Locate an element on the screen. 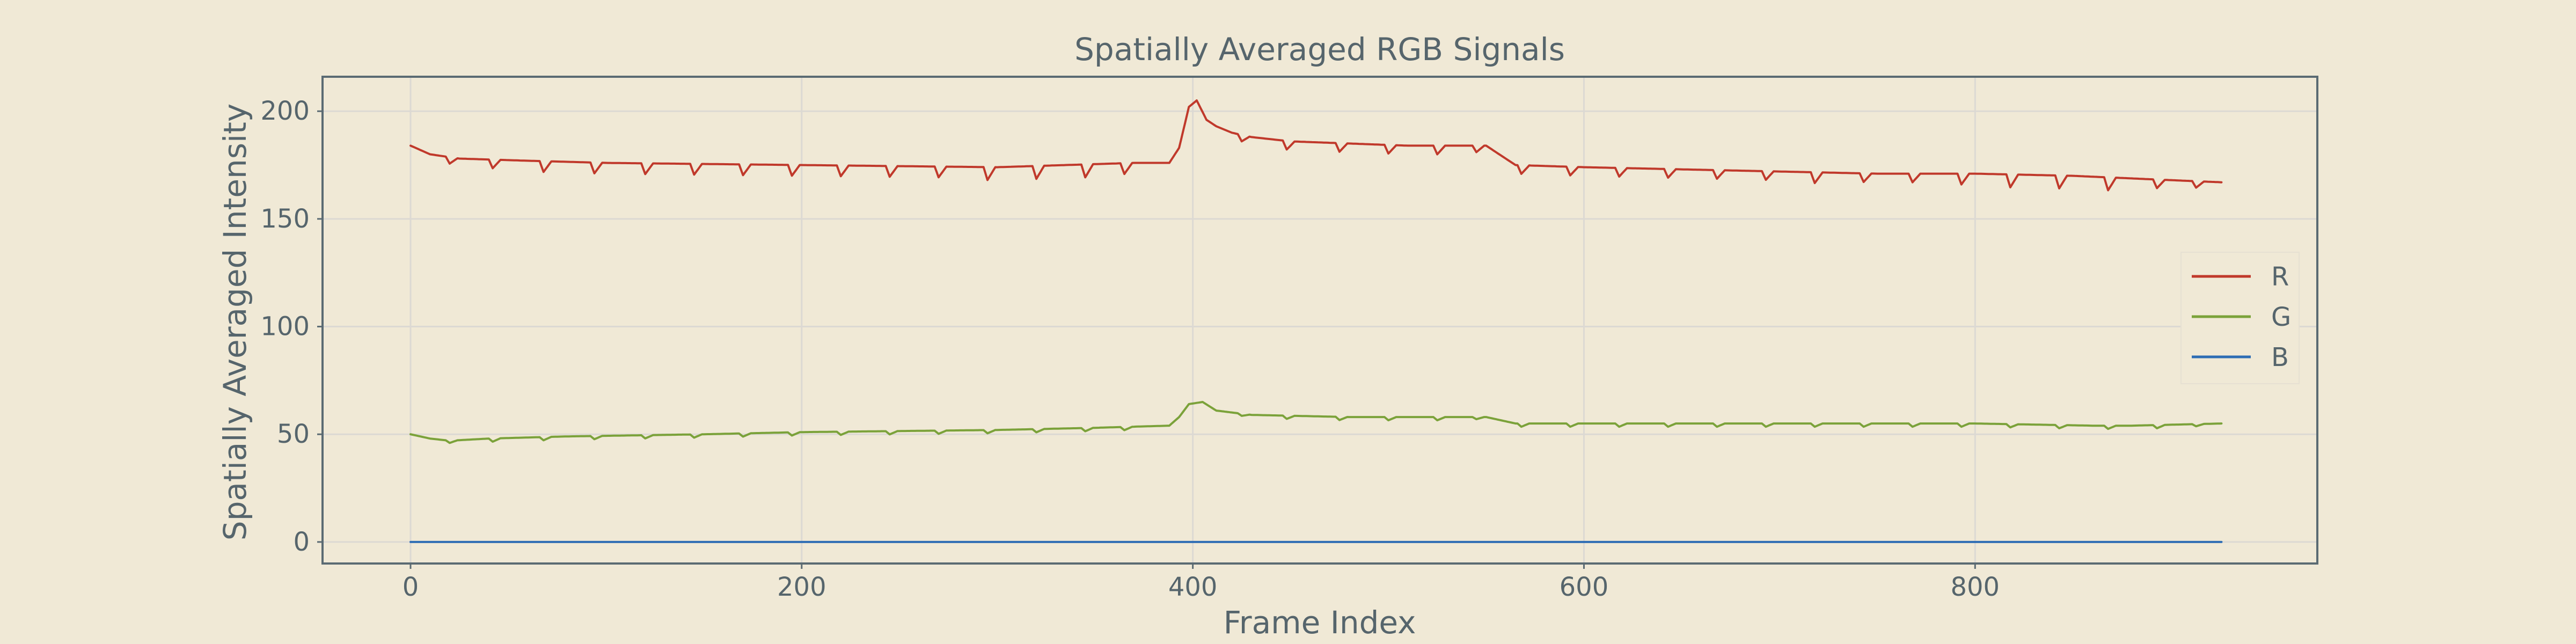 The image size is (2576, 644). legend-label-g: G is located at coordinates (2281, 317).